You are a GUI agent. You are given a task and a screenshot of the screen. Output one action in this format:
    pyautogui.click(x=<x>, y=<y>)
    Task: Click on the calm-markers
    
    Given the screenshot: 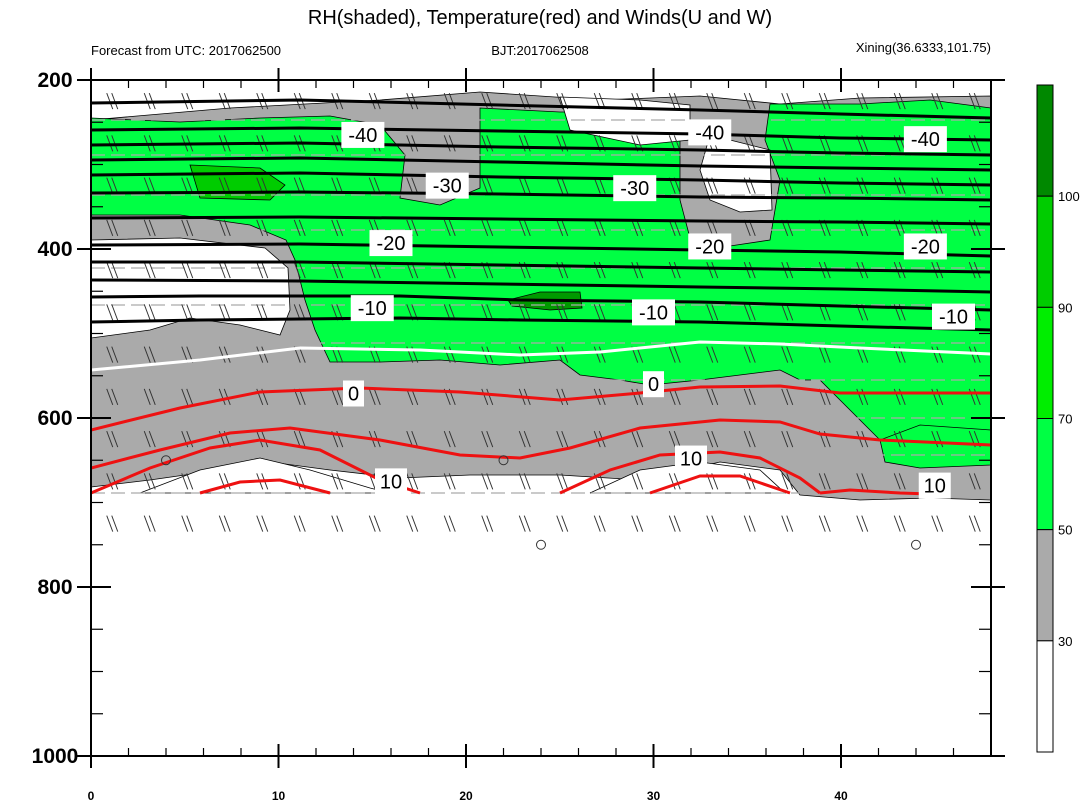 What is the action you would take?
    pyautogui.click(x=541, y=502)
    